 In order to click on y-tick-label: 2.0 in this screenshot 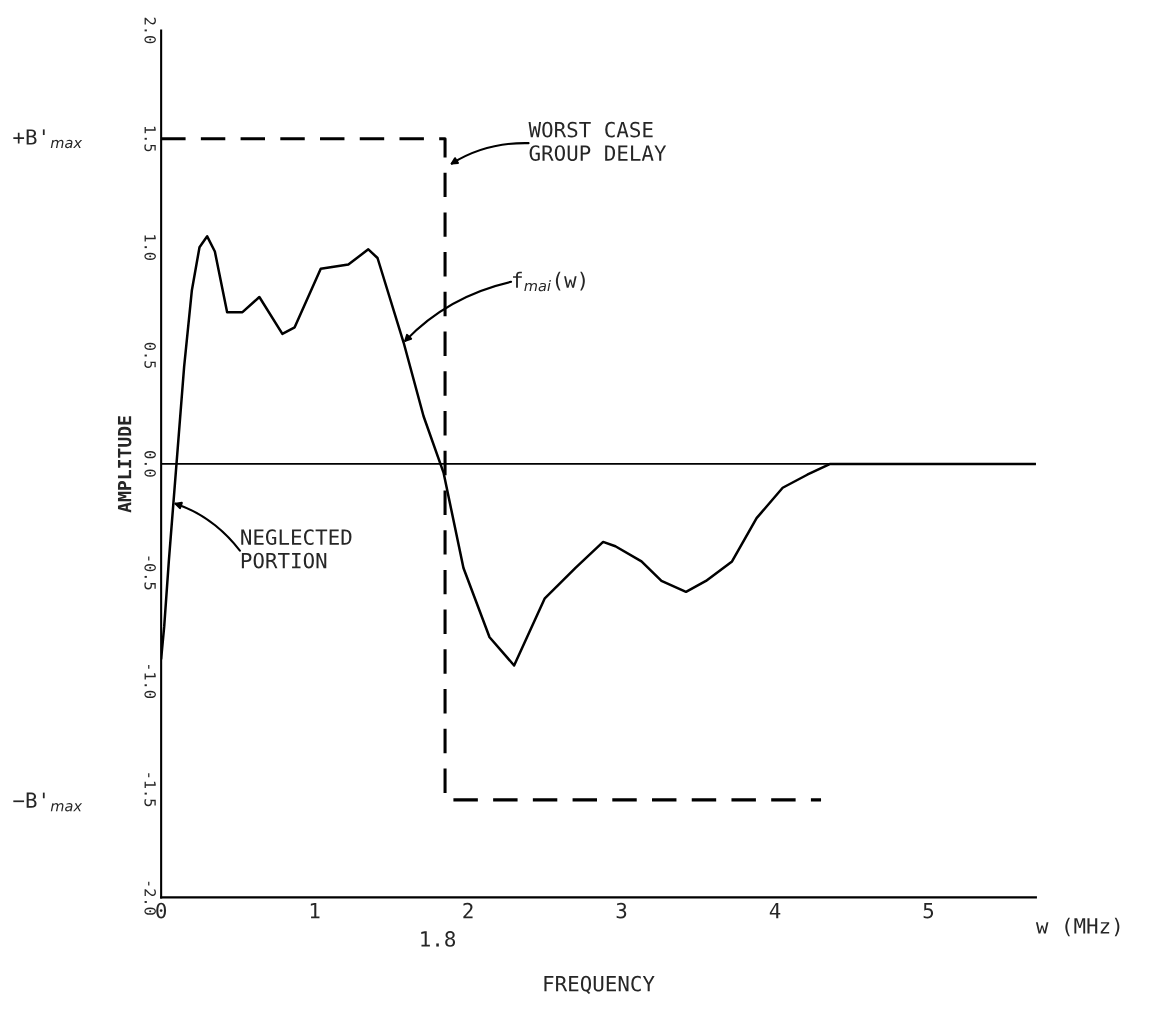, I will do `click(150, 30)`.